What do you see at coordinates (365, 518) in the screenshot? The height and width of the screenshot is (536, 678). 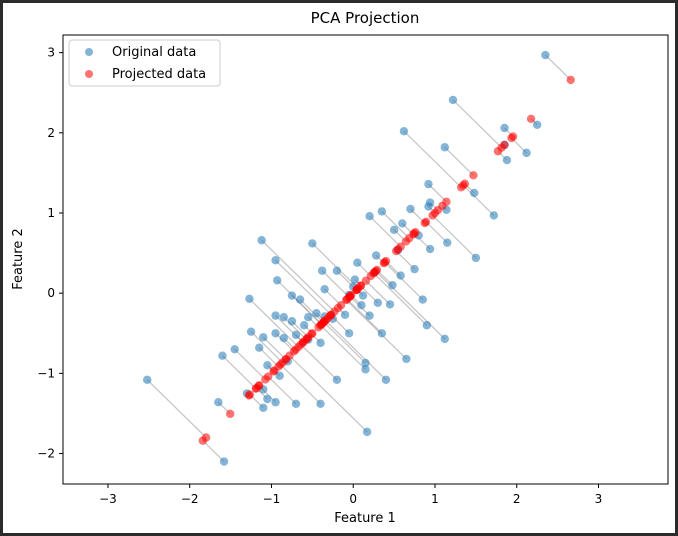 I see `x-axis-label: Feature 1` at bounding box center [365, 518].